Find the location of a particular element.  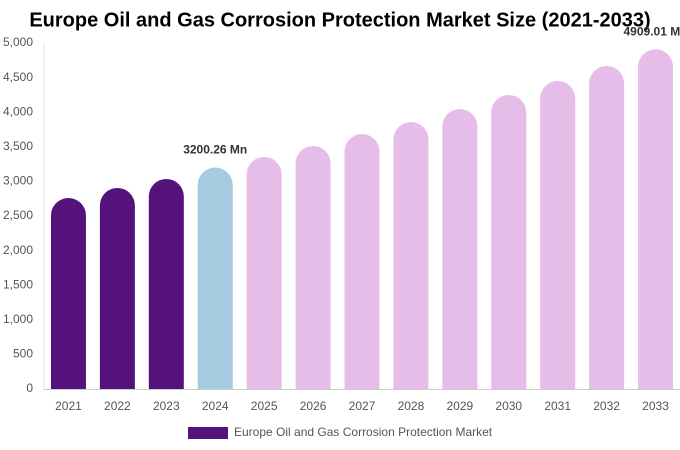

x-tick-label: 2027 is located at coordinates (362, 406).